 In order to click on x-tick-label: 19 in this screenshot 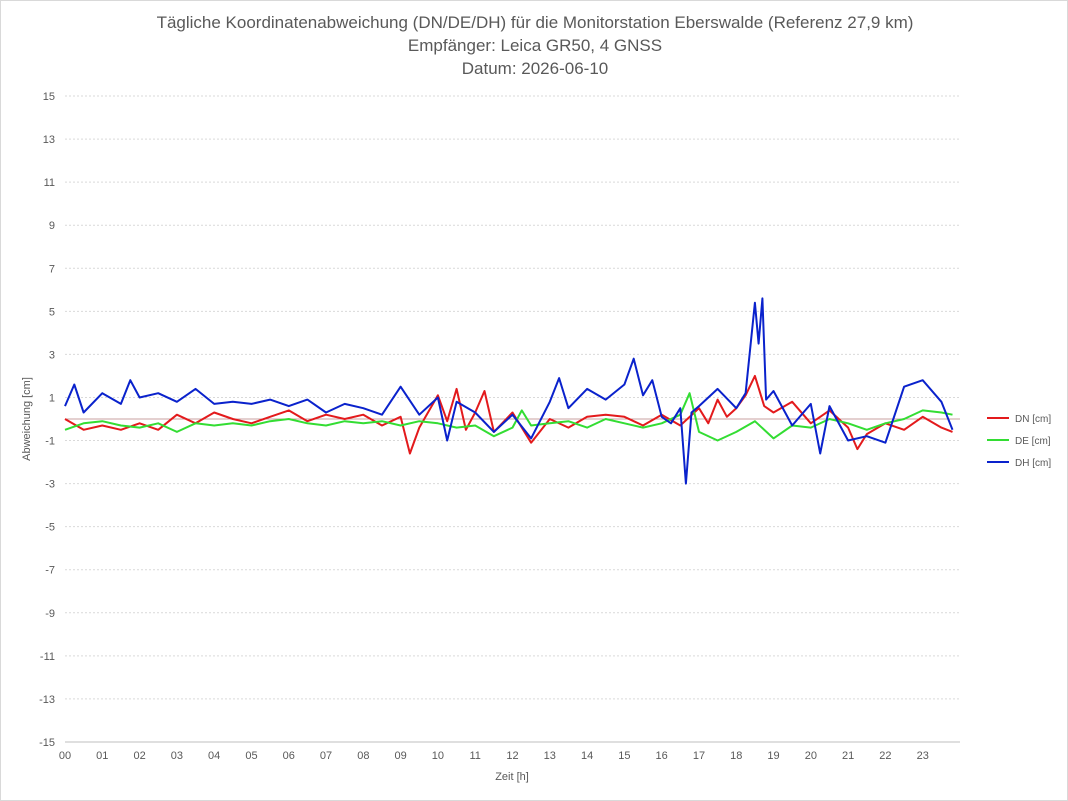, I will do `click(773, 756)`.